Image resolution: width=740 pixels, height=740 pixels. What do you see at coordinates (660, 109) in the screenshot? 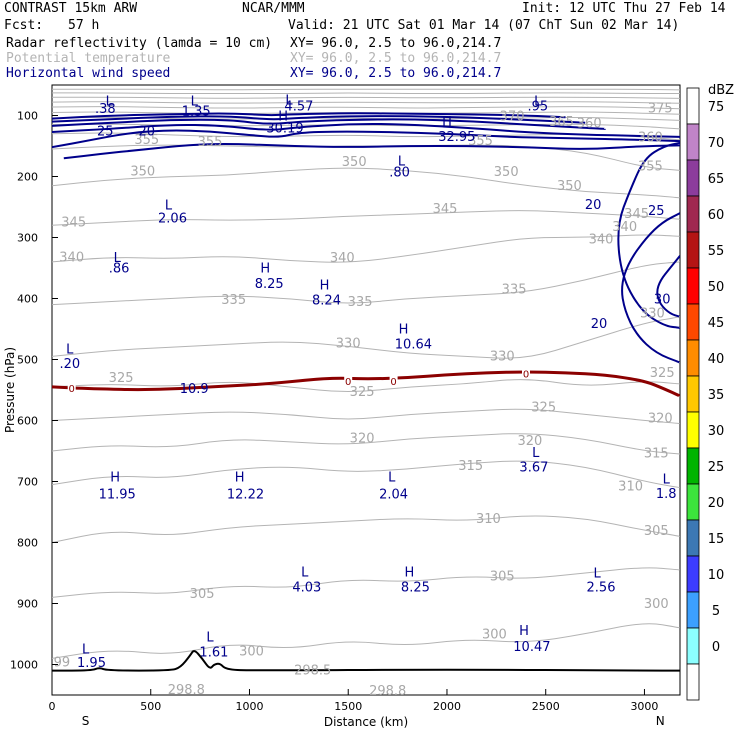
I see `theta-contour-label: 375` at bounding box center [660, 109].